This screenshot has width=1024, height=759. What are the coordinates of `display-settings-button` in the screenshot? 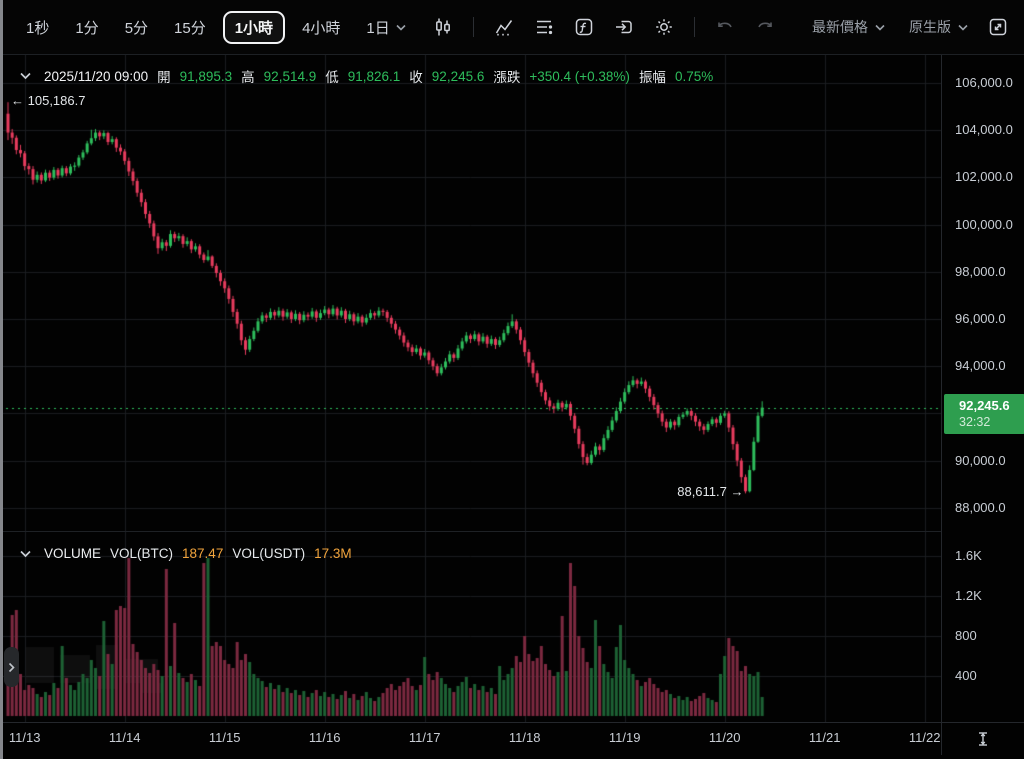 It's located at (544, 27).